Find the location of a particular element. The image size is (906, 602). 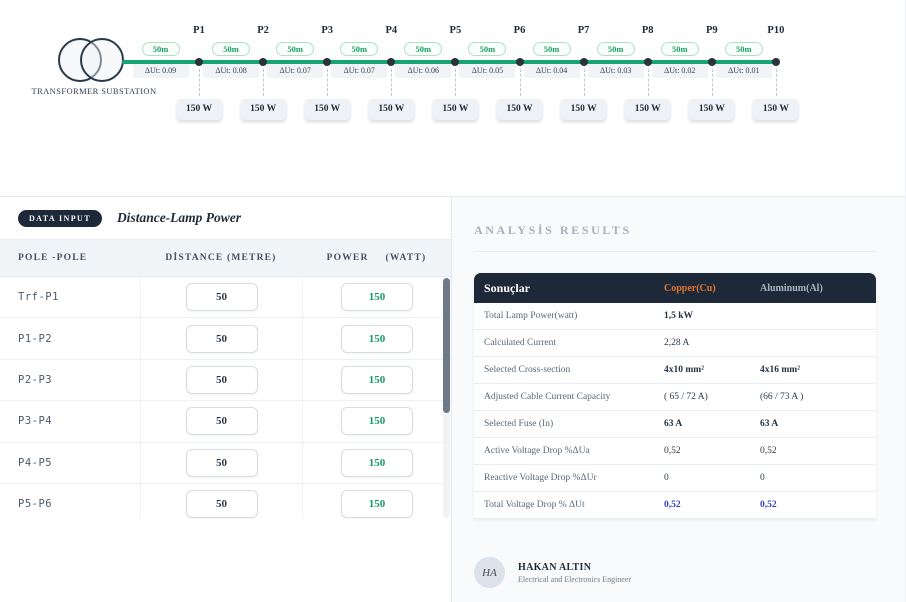

input-table-row: P1-P2 is located at coordinates (225, 339).